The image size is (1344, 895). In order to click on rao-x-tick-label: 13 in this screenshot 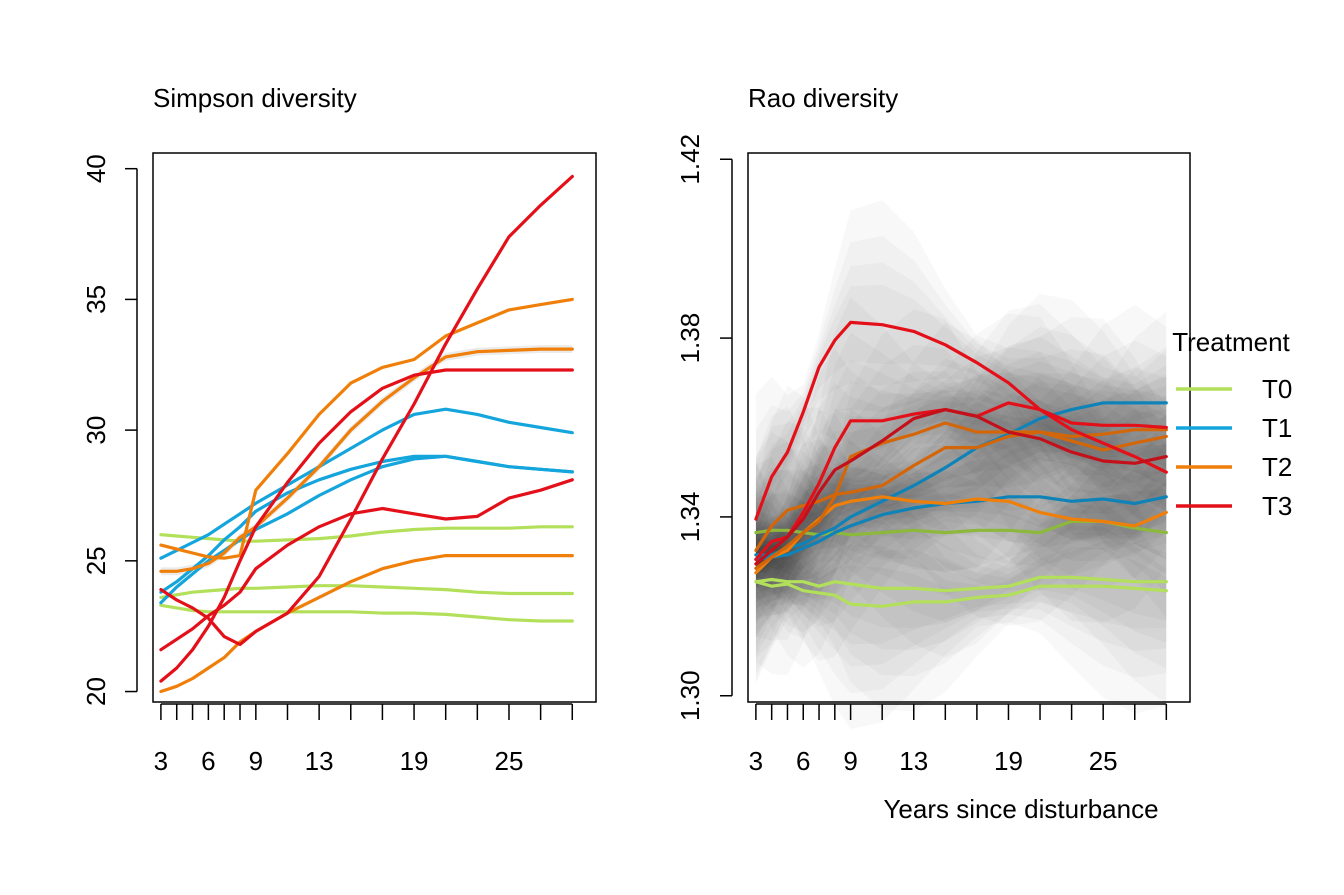, I will do `click(913, 761)`.